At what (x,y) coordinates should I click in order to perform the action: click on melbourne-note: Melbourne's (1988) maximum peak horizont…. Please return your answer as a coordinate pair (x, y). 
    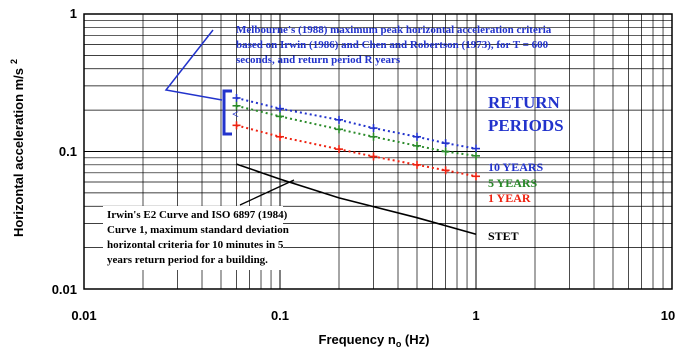
    Looking at the image, I should click on (395, 45).